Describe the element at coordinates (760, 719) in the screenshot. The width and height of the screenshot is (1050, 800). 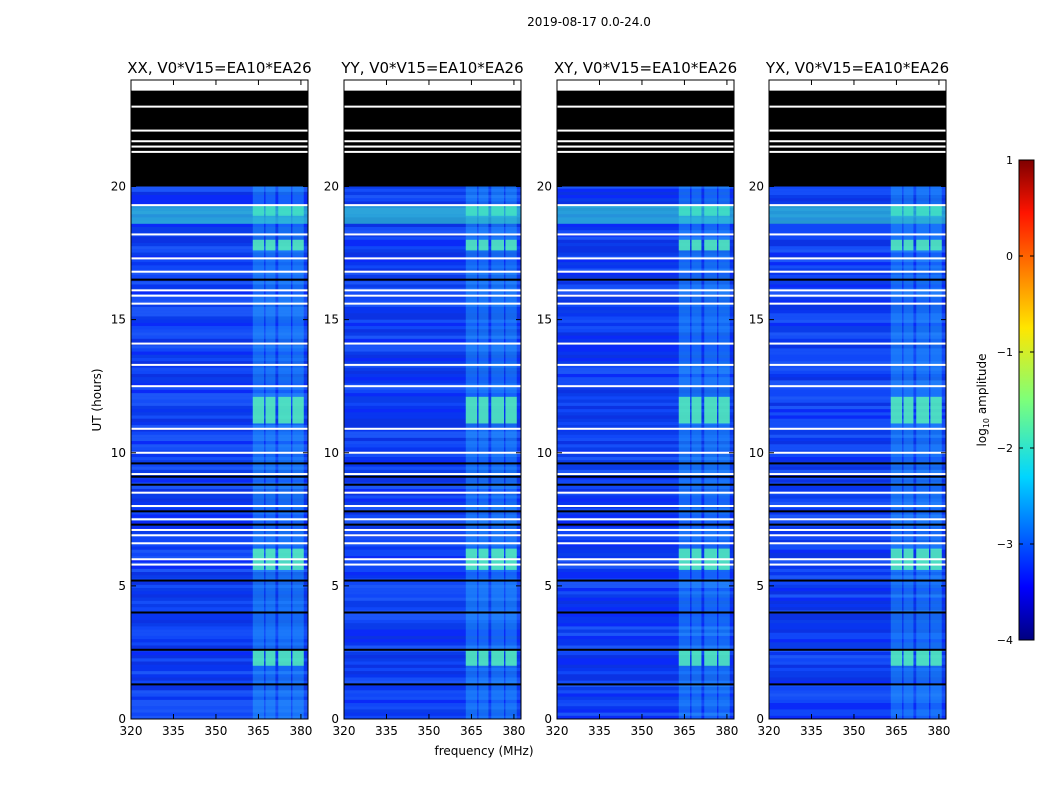
I see `y-tick-label: 0` at that location.